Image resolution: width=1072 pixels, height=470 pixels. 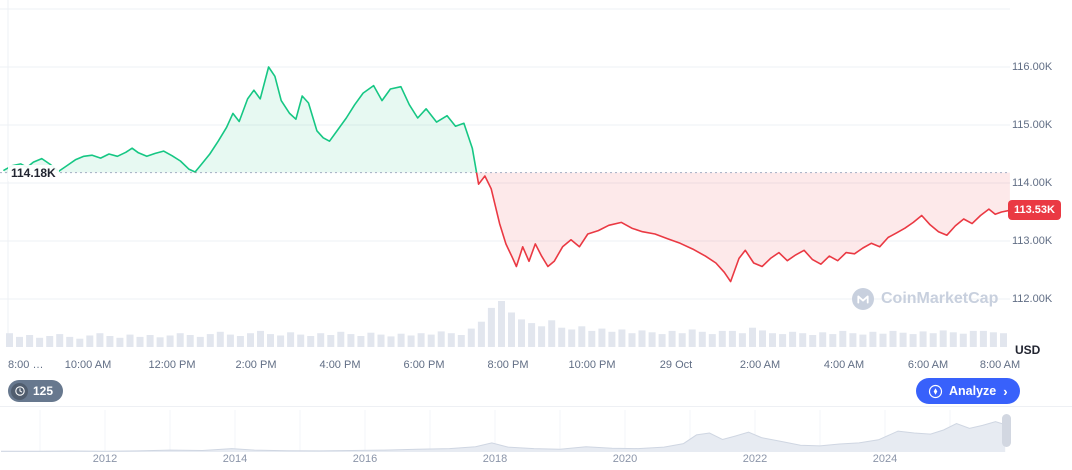 I want to click on navigator-year-label: 2012, so click(x=105, y=459).